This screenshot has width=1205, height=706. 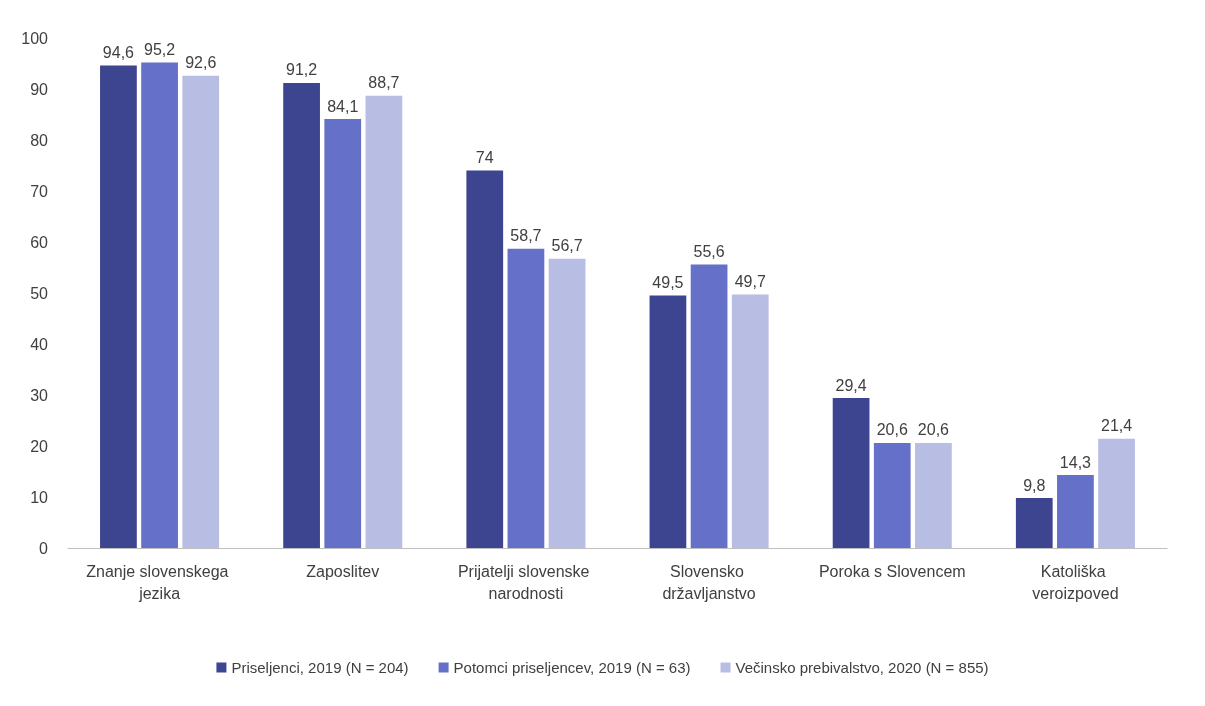 What do you see at coordinates (862, 667) in the screenshot?
I see `legend-label: Večinsko prebivalstvo, 2020 (N = 855)` at bounding box center [862, 667].